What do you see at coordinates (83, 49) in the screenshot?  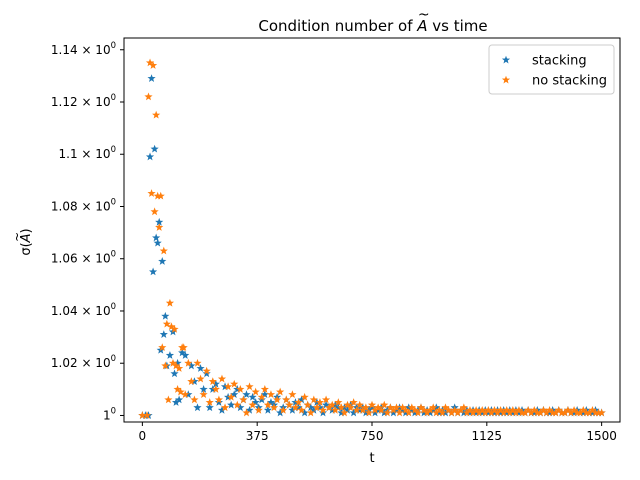 I see `y-tick-label: 1.14 × 100` at bounding box center [83, 49].